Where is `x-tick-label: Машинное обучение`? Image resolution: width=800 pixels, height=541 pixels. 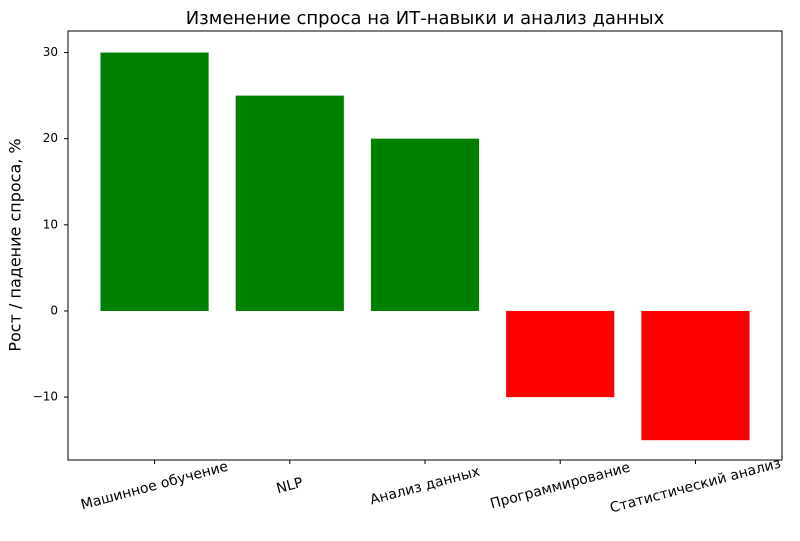 x-tick-label: Машинное обучение is located at coordinates (154, 486).